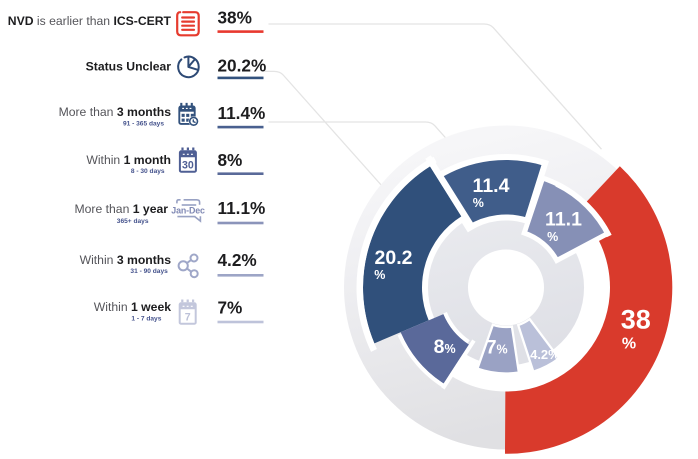 This screenshot has height=459, width=698. I want to click on svg-text: 20.2%, so click(242, 66).